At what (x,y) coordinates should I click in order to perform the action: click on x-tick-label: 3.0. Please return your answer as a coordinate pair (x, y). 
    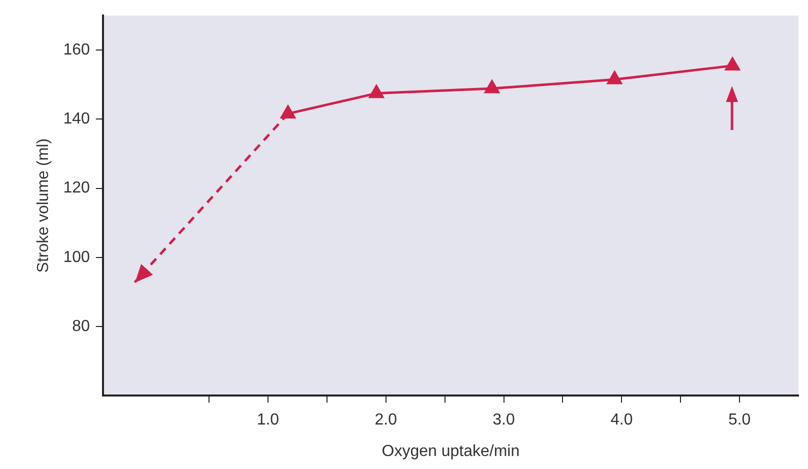
    Looking at the image, I should click on (503, 420).